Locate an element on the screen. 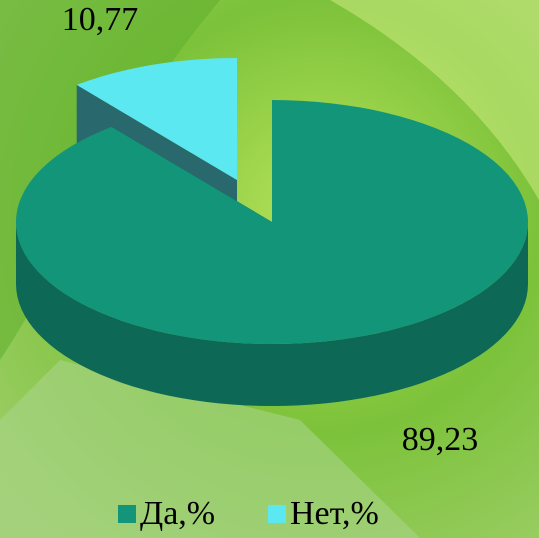 The width and height of the screenshot is (539, 538). data-label: 89,23 is located at coordinates (440, 439).